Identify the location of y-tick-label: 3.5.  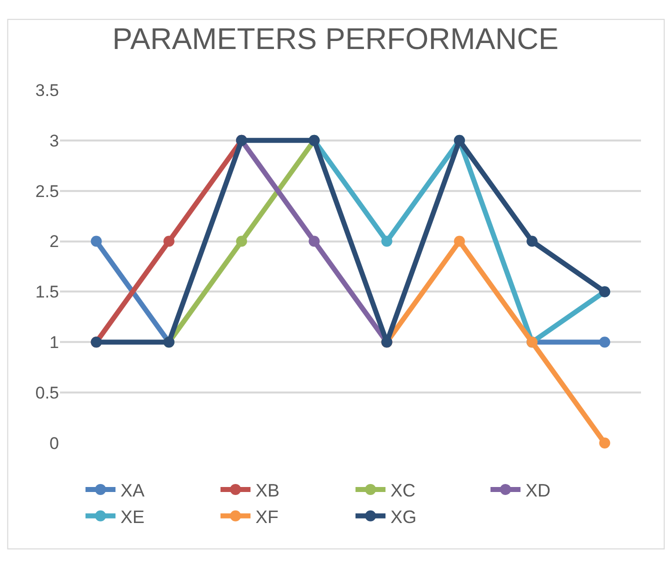
(47, 90).